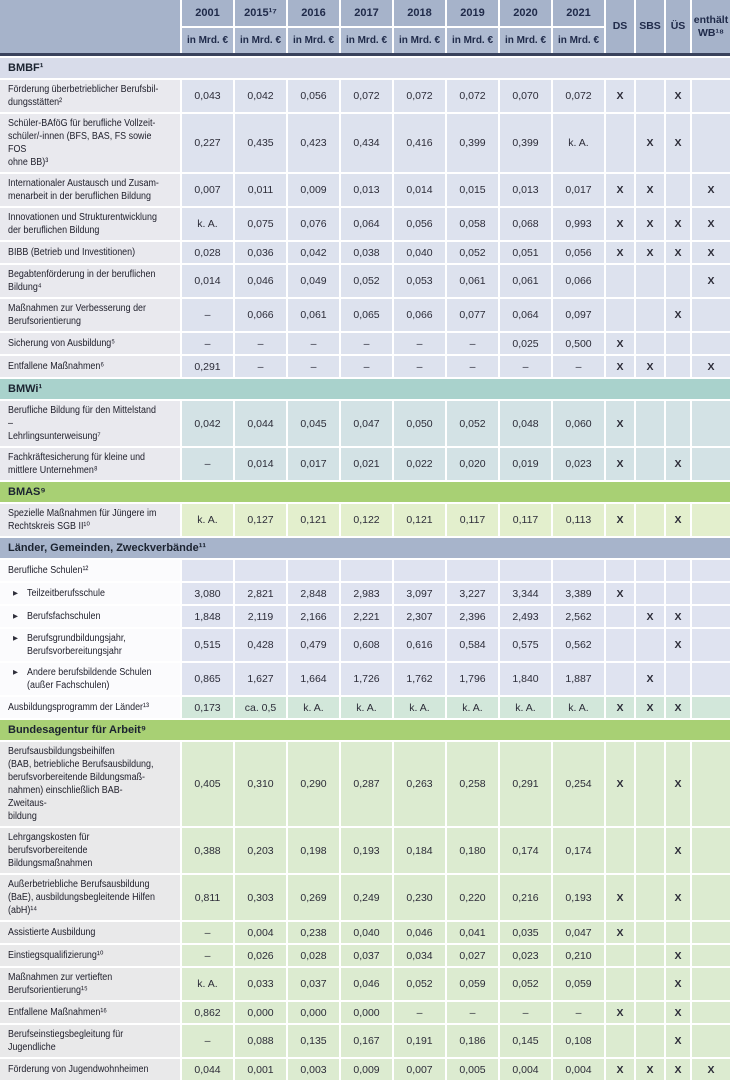 The height and width of the screenshot is (1080, 730). What do you see at coordinates (260, 616) in the screenshot?
I see `value-cell: 2,119` at bounding box center [260, 616].